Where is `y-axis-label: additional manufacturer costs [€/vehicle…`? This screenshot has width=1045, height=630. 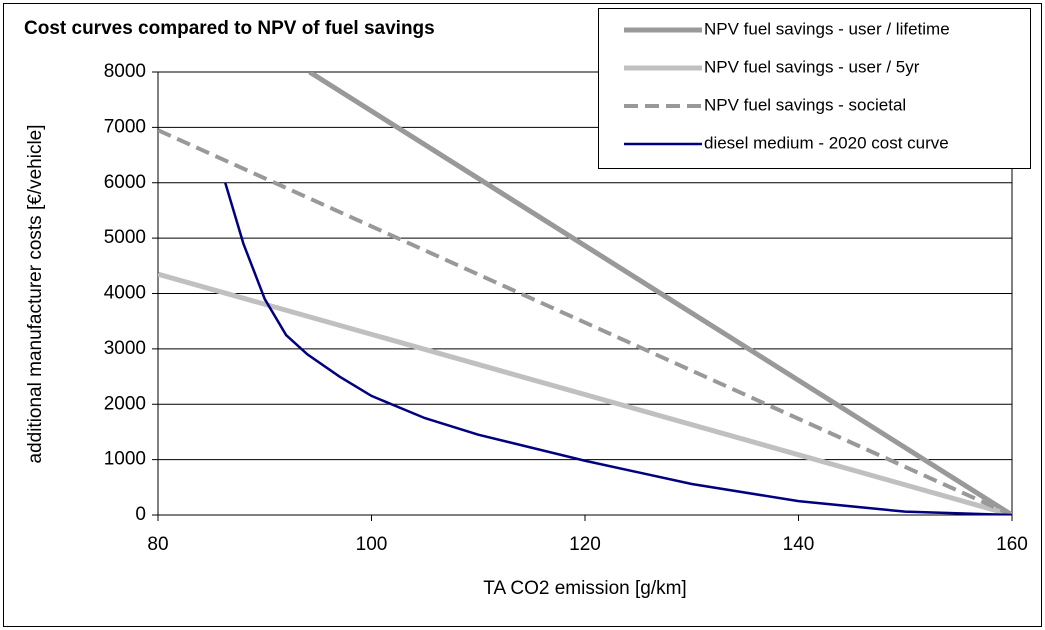
y-axis-label: additional manufacturer costs [€/vehicle… is located at coordinates (35, 293).